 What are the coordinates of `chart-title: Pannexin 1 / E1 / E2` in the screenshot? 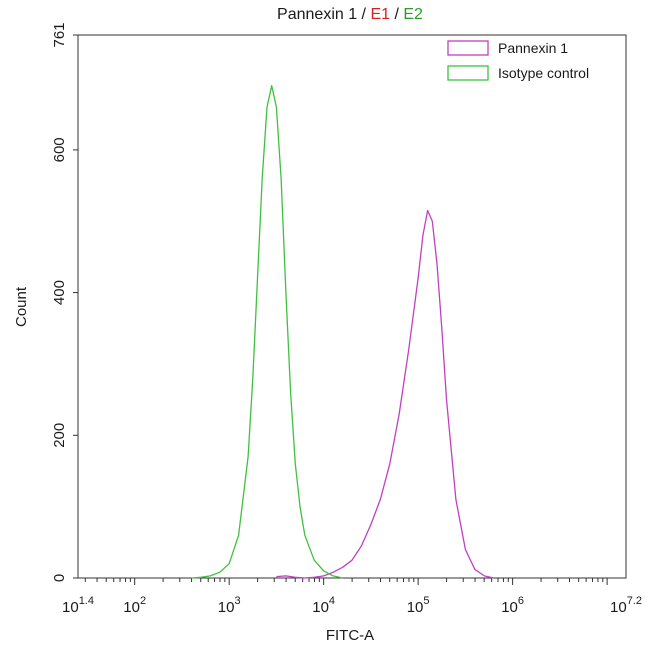 It's located at (350, 14).